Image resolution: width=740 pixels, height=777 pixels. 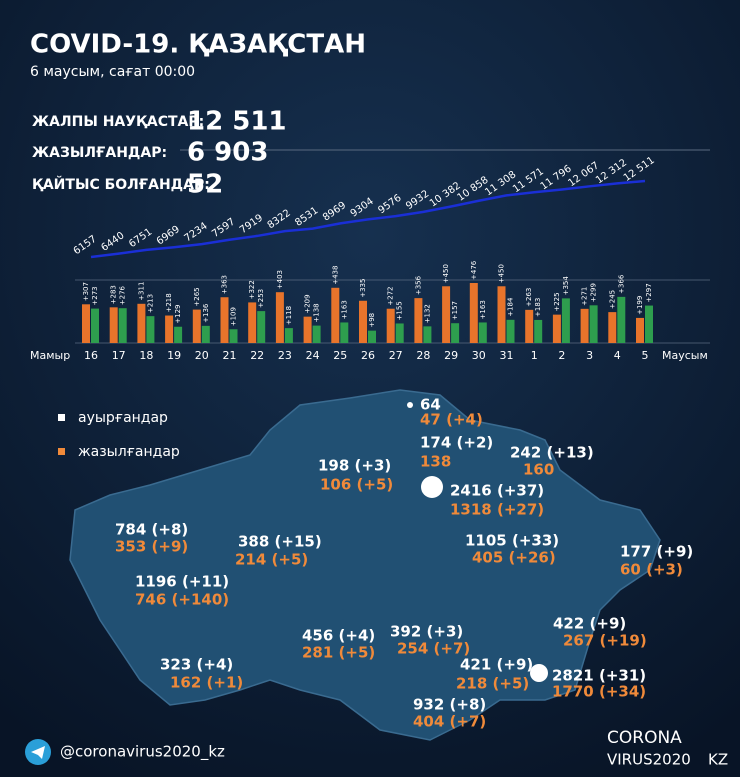 What do you see at coordinates (644, 738) in the screenshot?
I see `logo-top: CORONA` at bounding box center [644, 738].